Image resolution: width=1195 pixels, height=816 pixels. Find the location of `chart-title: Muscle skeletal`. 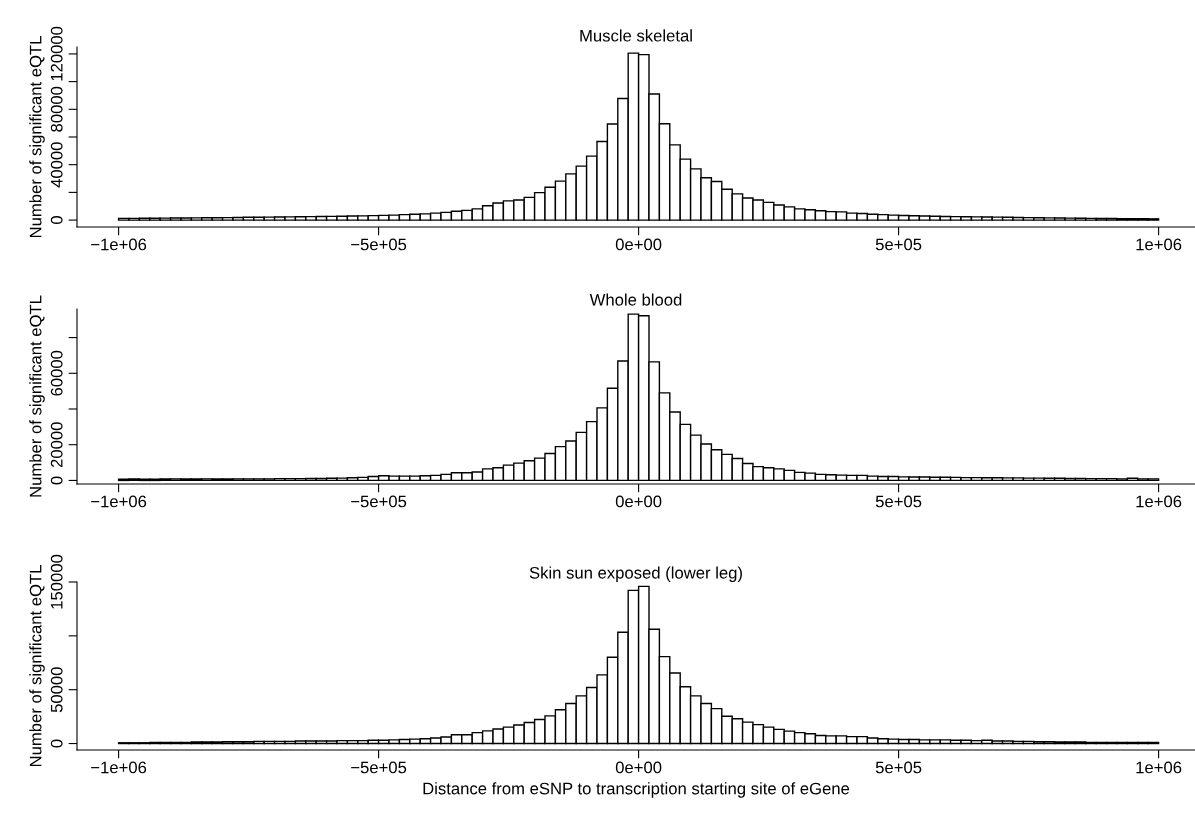

chart-title: Muscle skeletal is located at coordinates (636, 35).